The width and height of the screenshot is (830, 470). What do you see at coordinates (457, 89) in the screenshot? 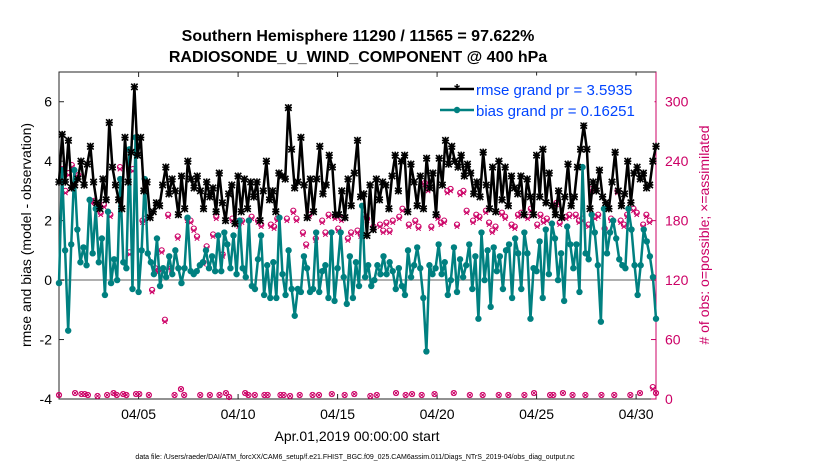
I see `legend-rmse-marker: *` at bounding box center [457, 89].